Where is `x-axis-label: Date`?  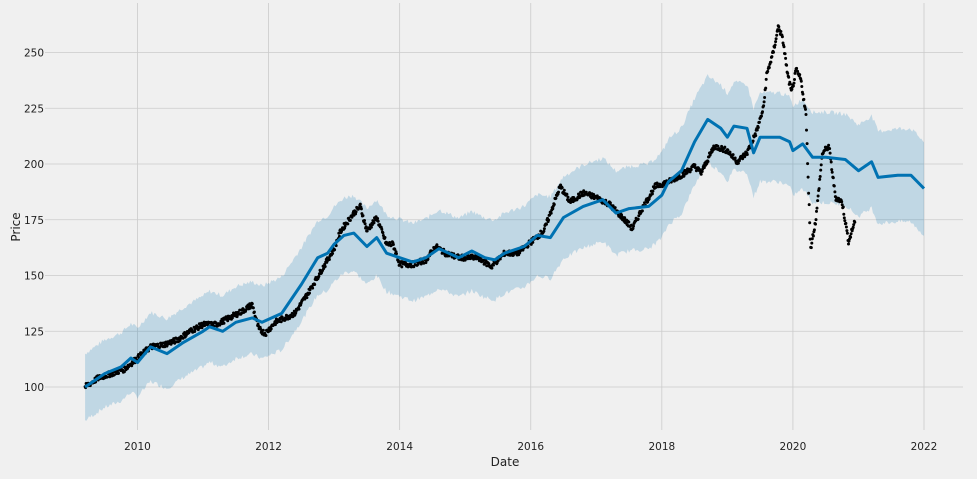 x-axis-label: Date is located at coordinates (505, 462).